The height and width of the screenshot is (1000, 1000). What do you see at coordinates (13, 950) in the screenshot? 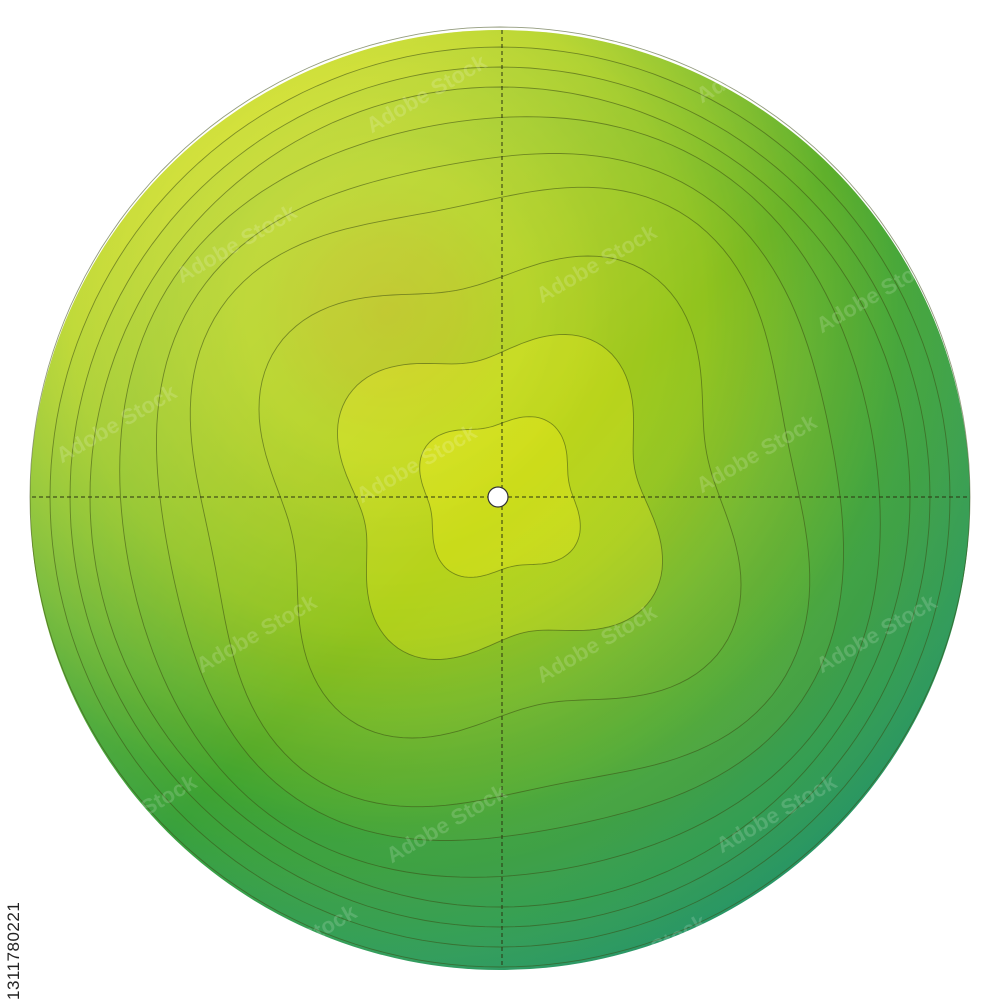
I see `stock-id-label: 1311780221` at bounding box center [13, 950].